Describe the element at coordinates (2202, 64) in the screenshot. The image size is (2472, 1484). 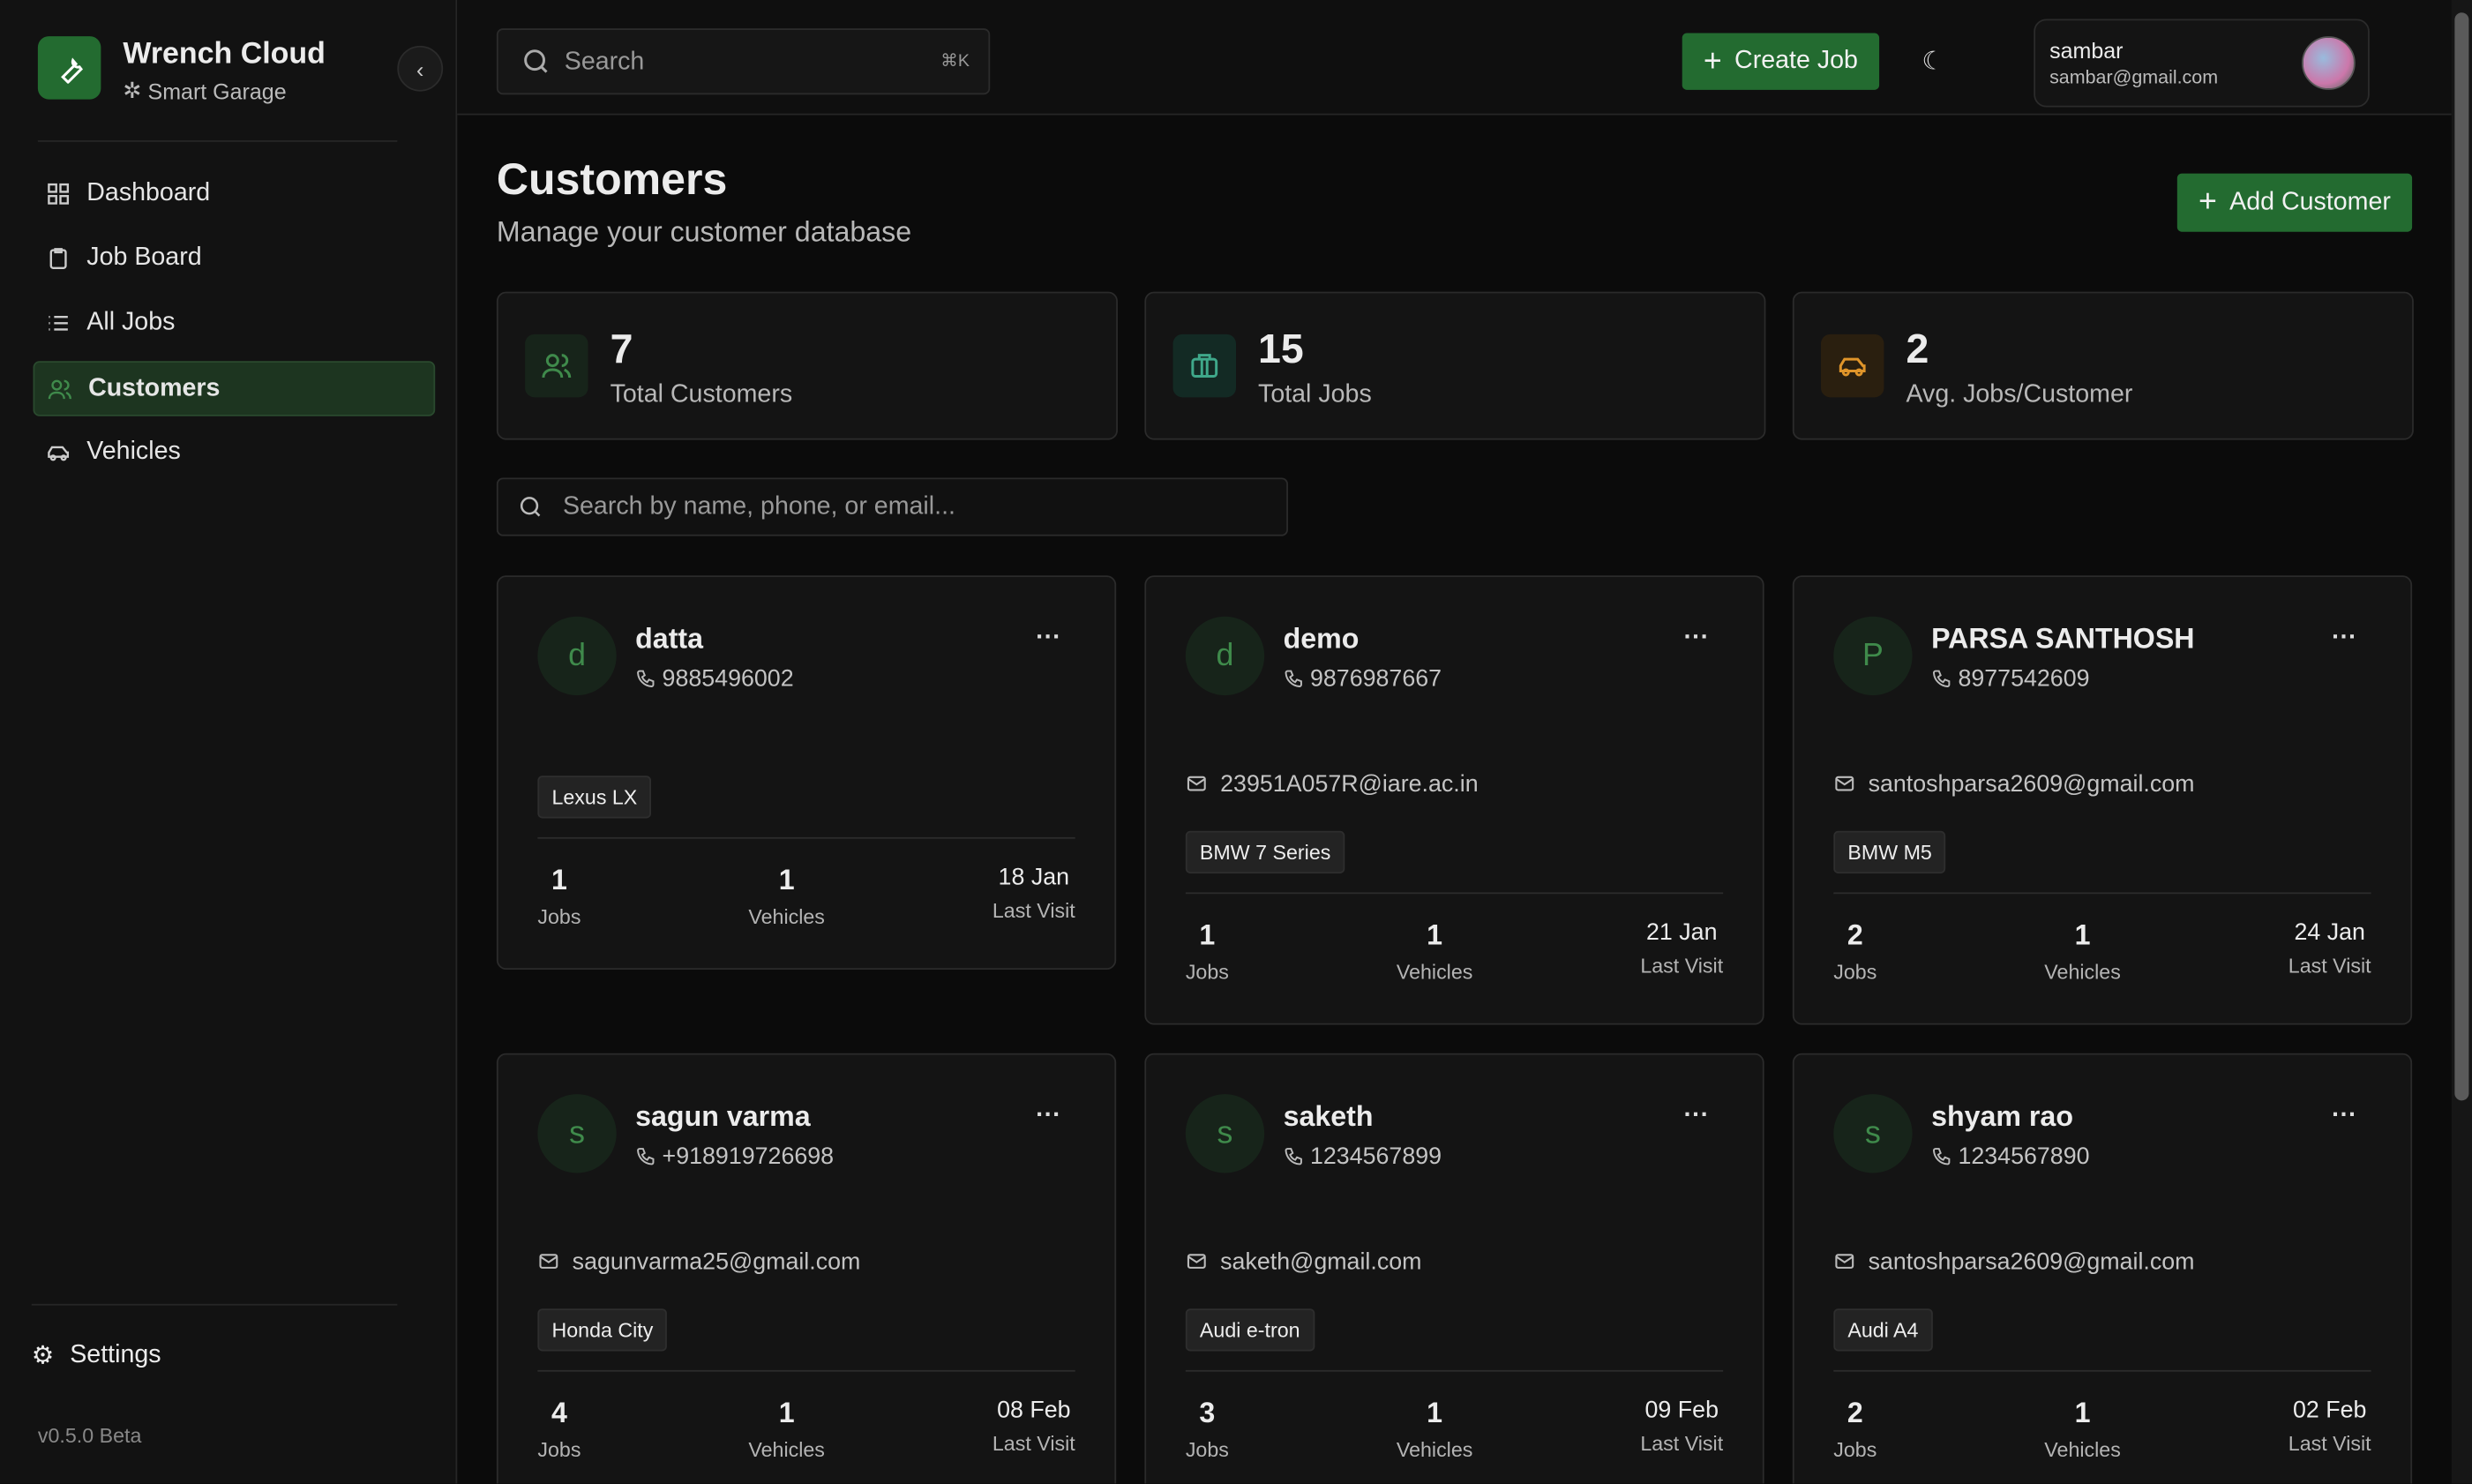
I see `user-menu: sambar sambar@gmail.com` at that location.